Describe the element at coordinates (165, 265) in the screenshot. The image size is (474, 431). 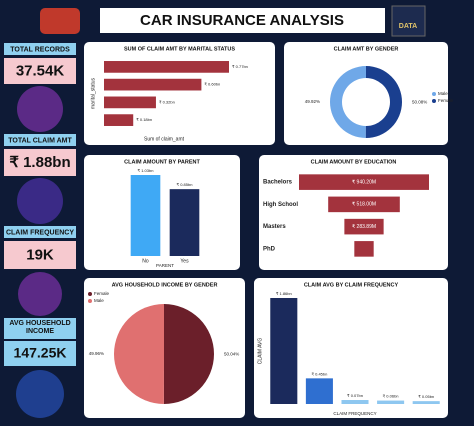
I see `x-axis-label: PARENT` at that location.